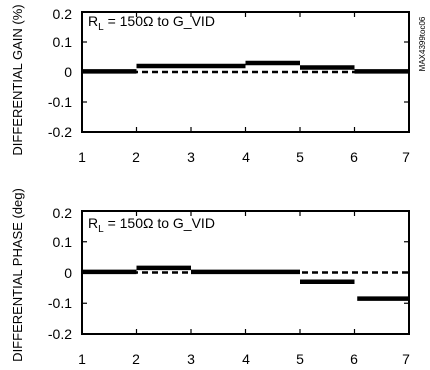 This screenshot has width=430, height=370. I want to click on phase-y-tick-label: -0.2, so click(60, 334).